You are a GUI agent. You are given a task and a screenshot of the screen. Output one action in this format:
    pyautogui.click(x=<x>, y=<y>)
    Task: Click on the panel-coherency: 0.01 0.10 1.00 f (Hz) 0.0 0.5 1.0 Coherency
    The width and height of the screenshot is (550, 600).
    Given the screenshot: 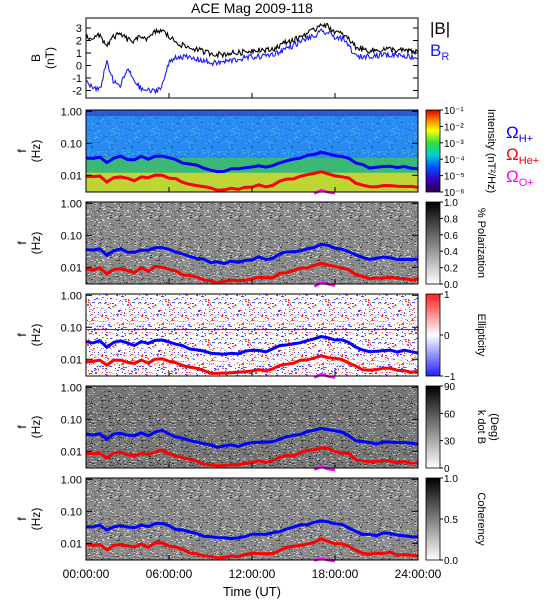 What is the action you would take?
    pyautogui.click(x=251, y=520)
    